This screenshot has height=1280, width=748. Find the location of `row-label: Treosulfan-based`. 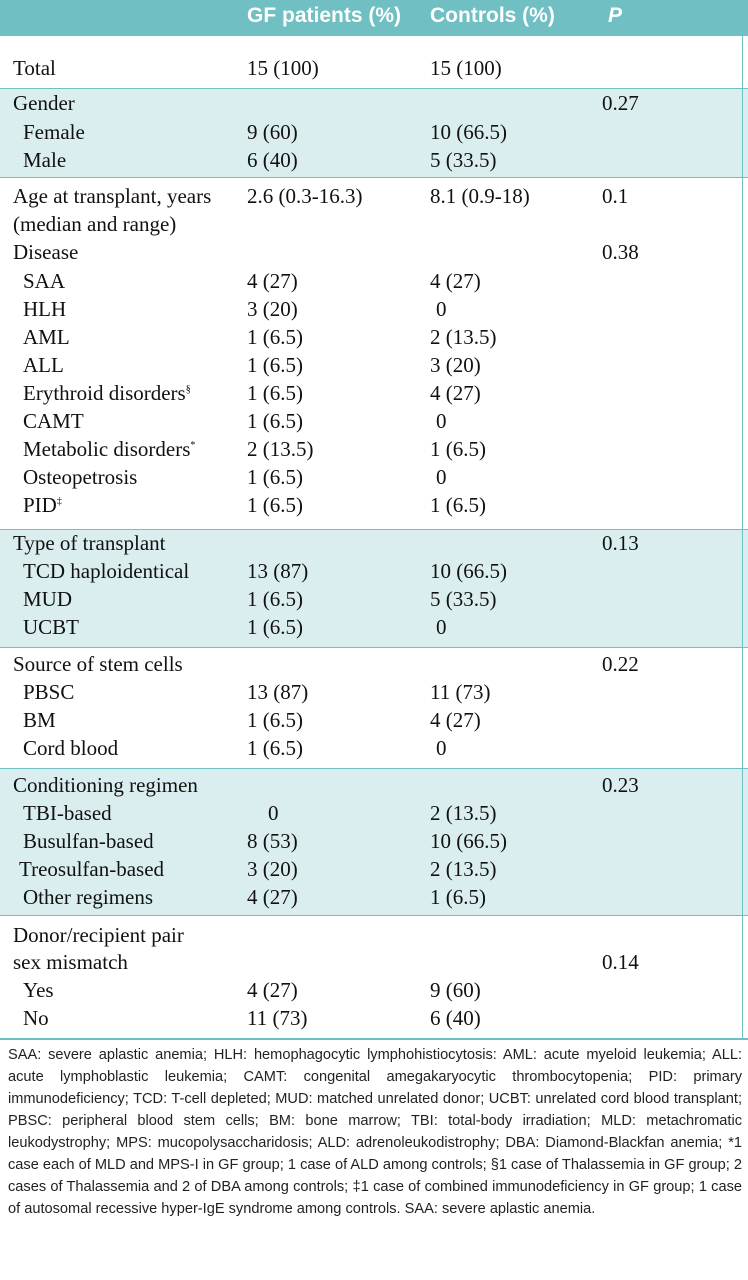

row-label: Treosulfan-based is located at coordinates (92, 869).